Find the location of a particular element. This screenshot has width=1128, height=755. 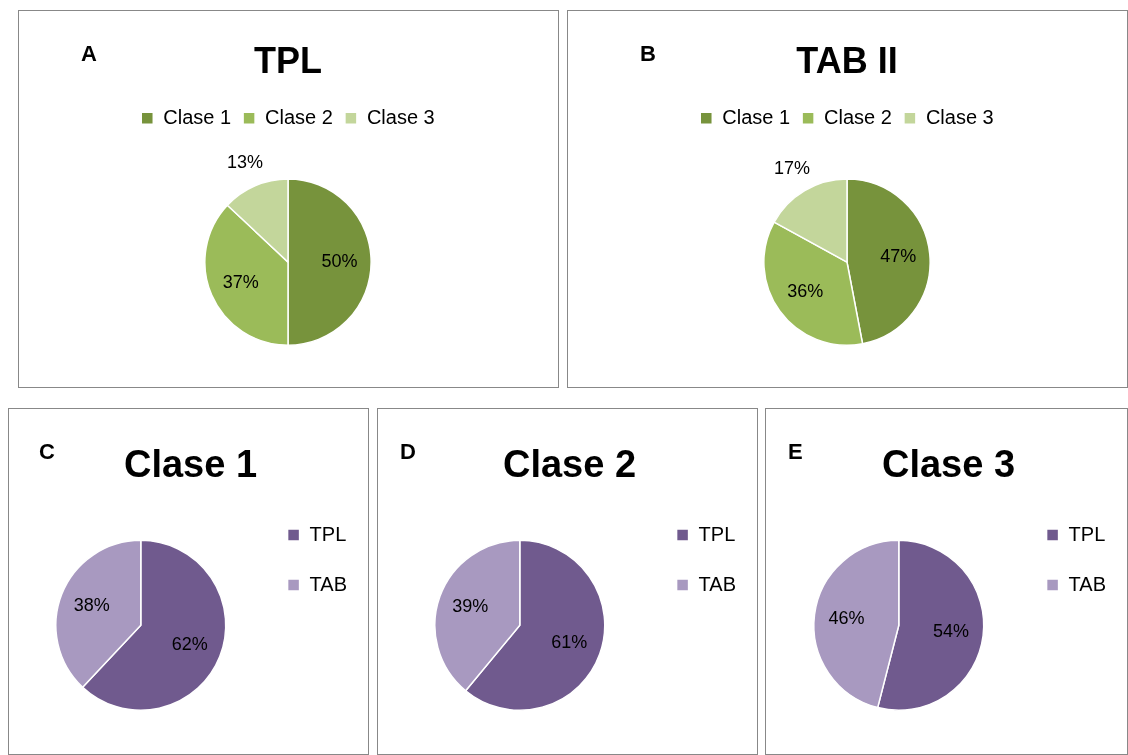

text: D is located at coordinates (408, 452).